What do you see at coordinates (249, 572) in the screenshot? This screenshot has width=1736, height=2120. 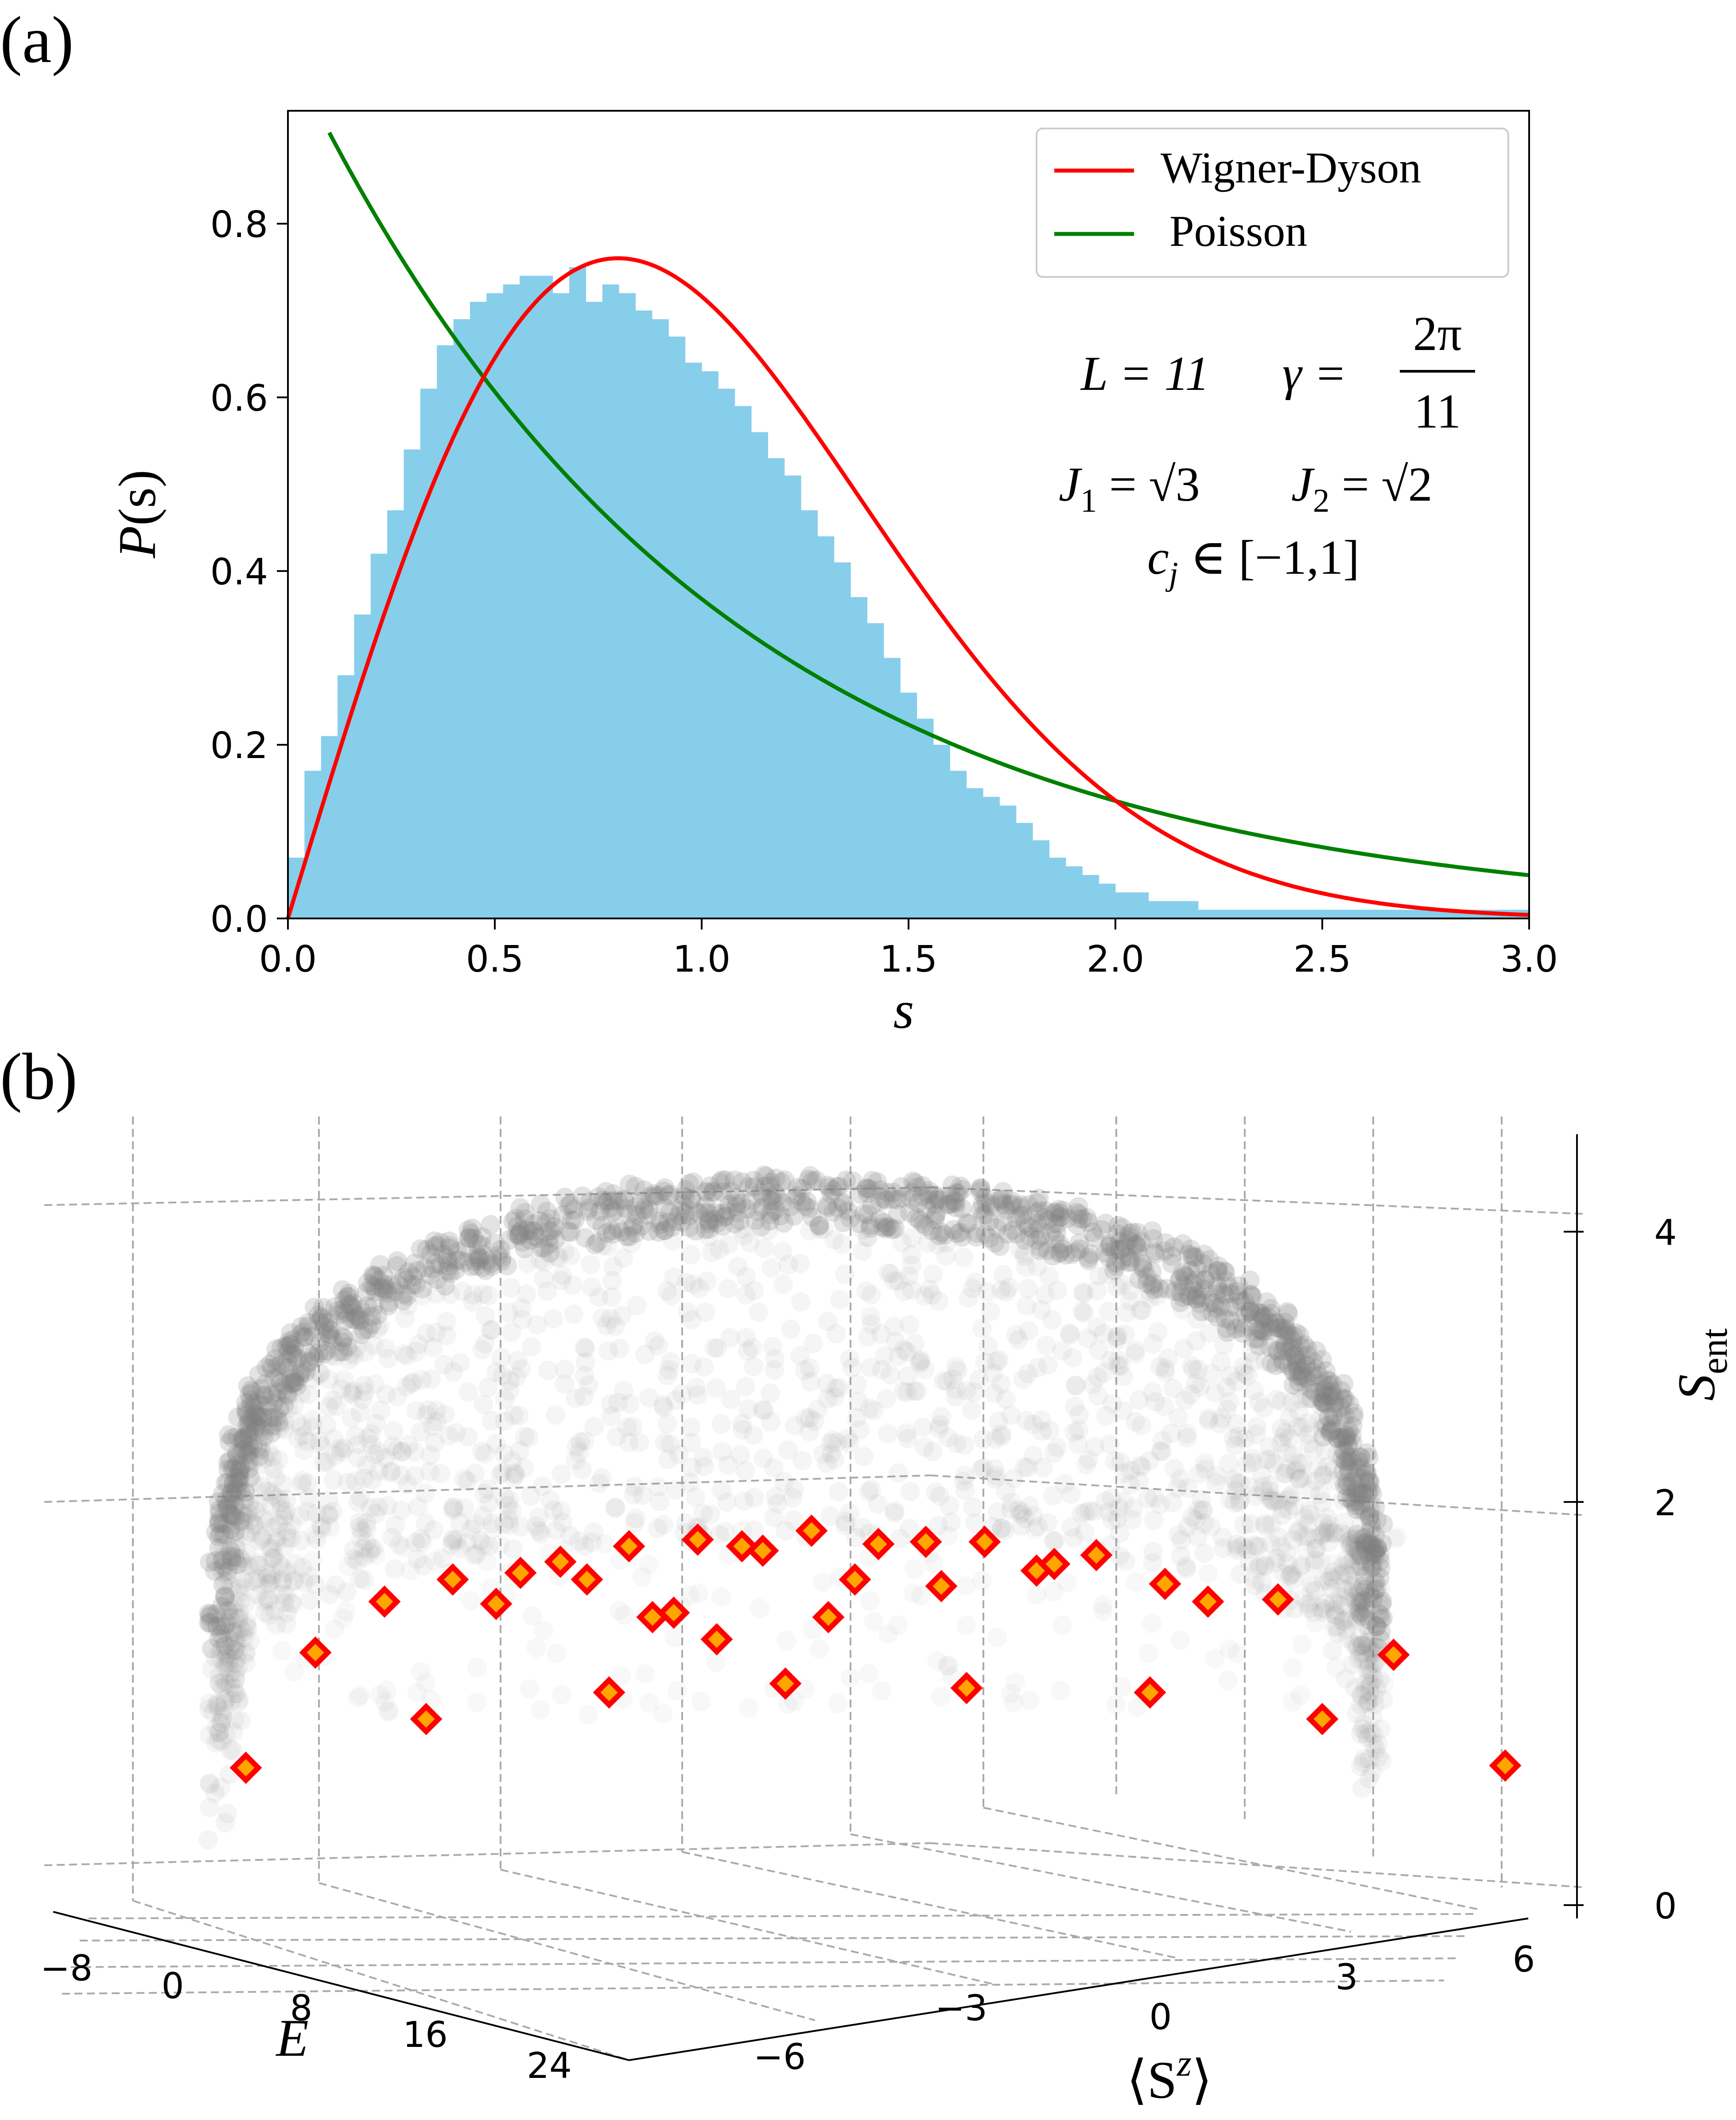 I see `y-axis-ticks-a: 0.00.20.40.60.8` at bounding box center [249, 572].